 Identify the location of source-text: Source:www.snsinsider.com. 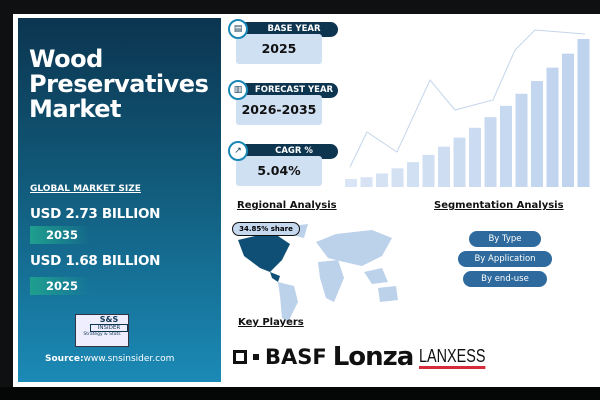
(109, 359).